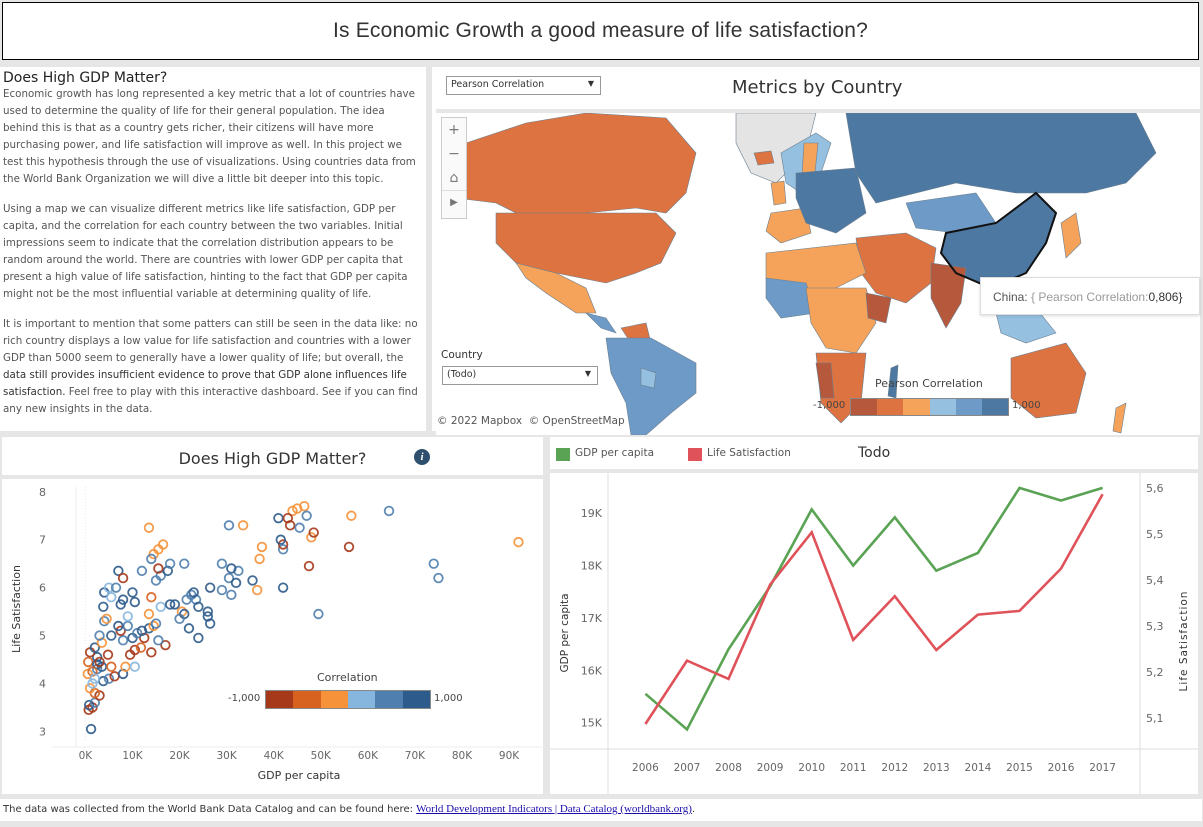  I want to click on country-uk, so click(778, 193).